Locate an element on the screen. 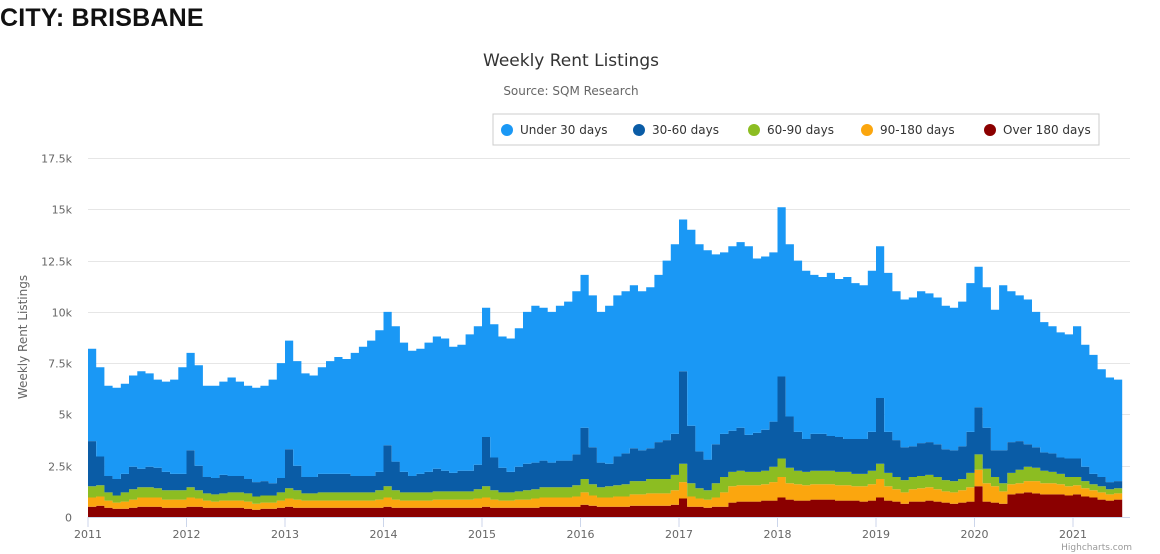 This screenshot has width=1160, height=554. series-area-over-180-days is located at coordinates (605, 501).